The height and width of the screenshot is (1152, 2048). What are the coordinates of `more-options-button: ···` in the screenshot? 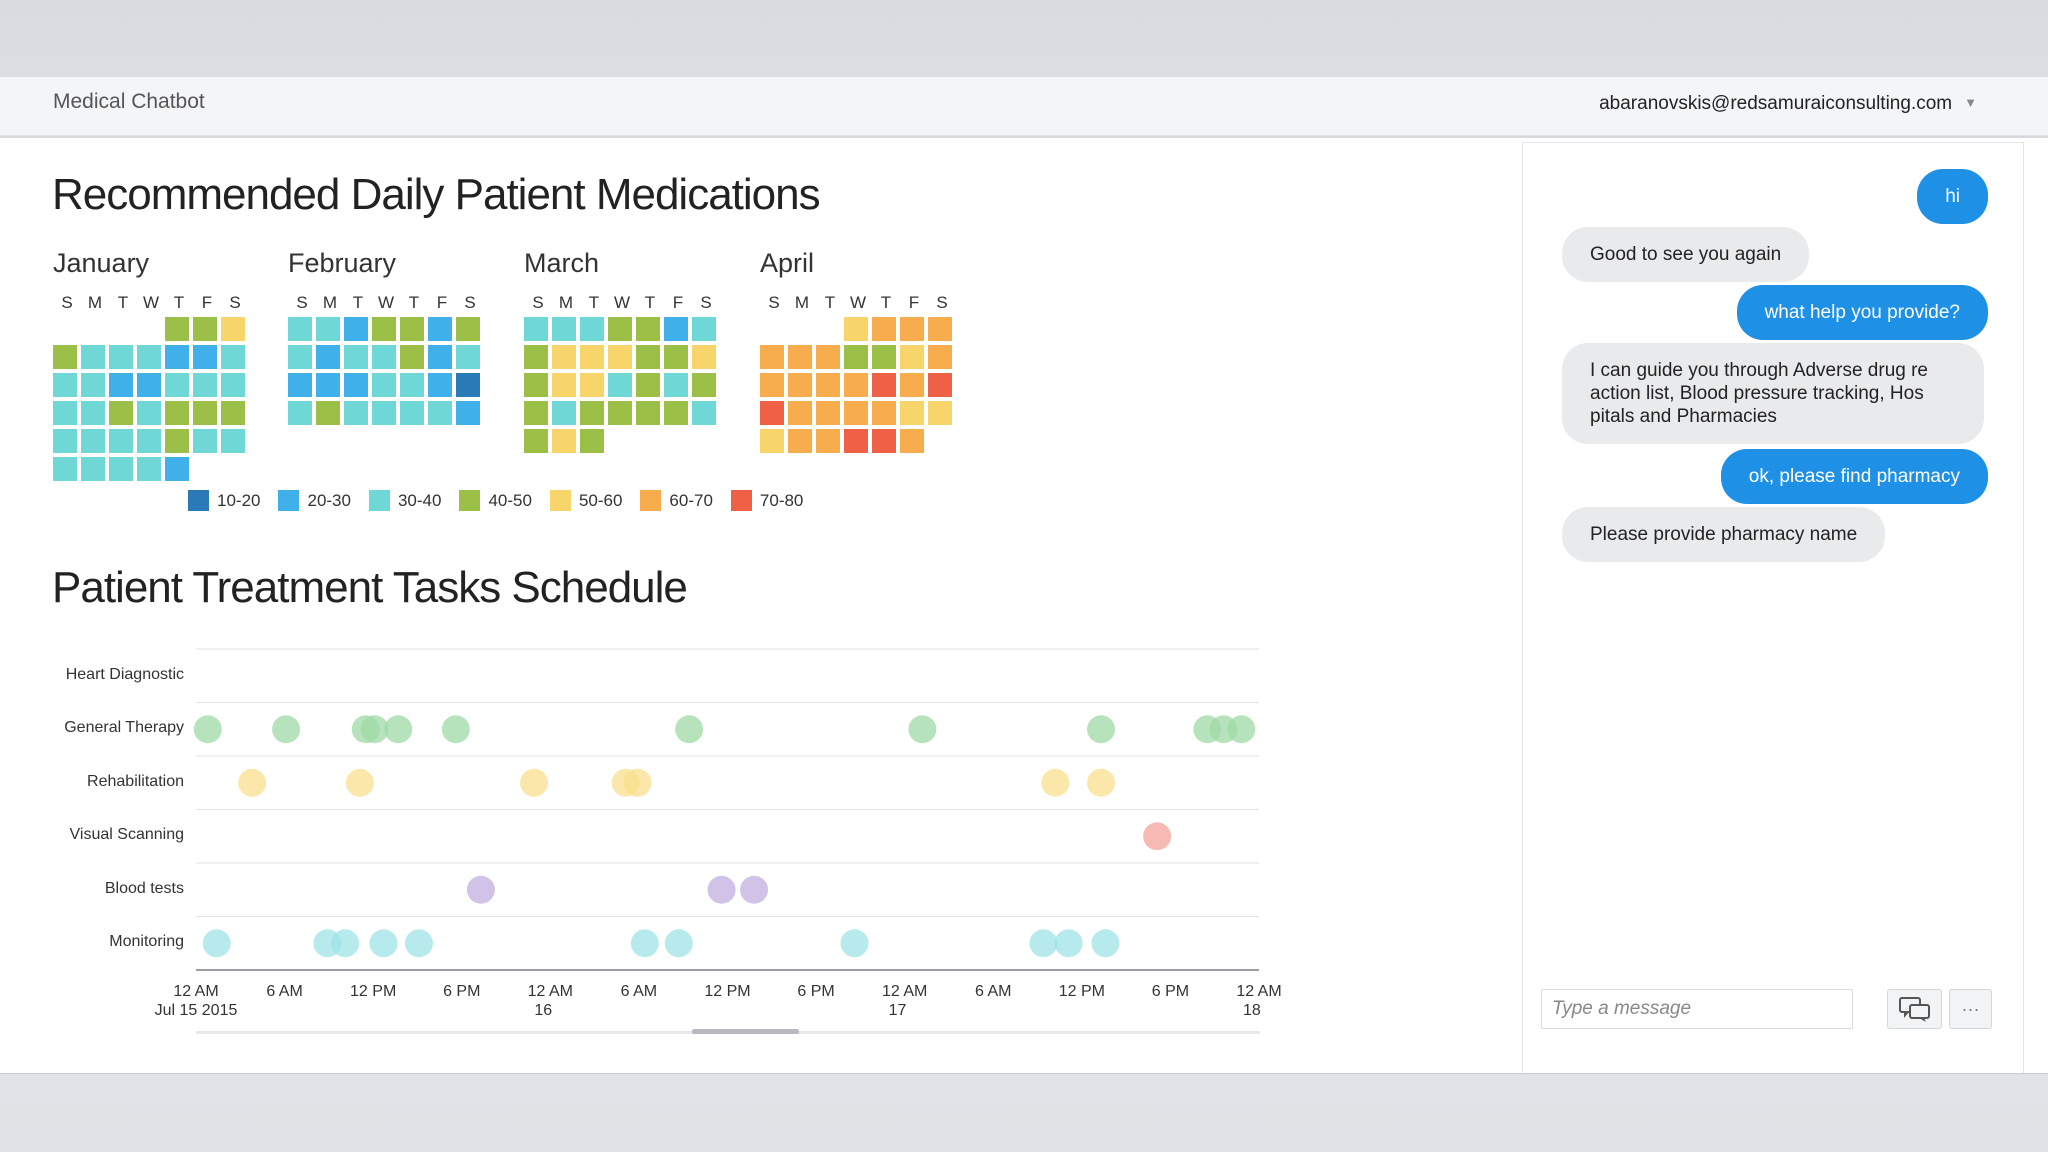 It's located at (1970, 1009).